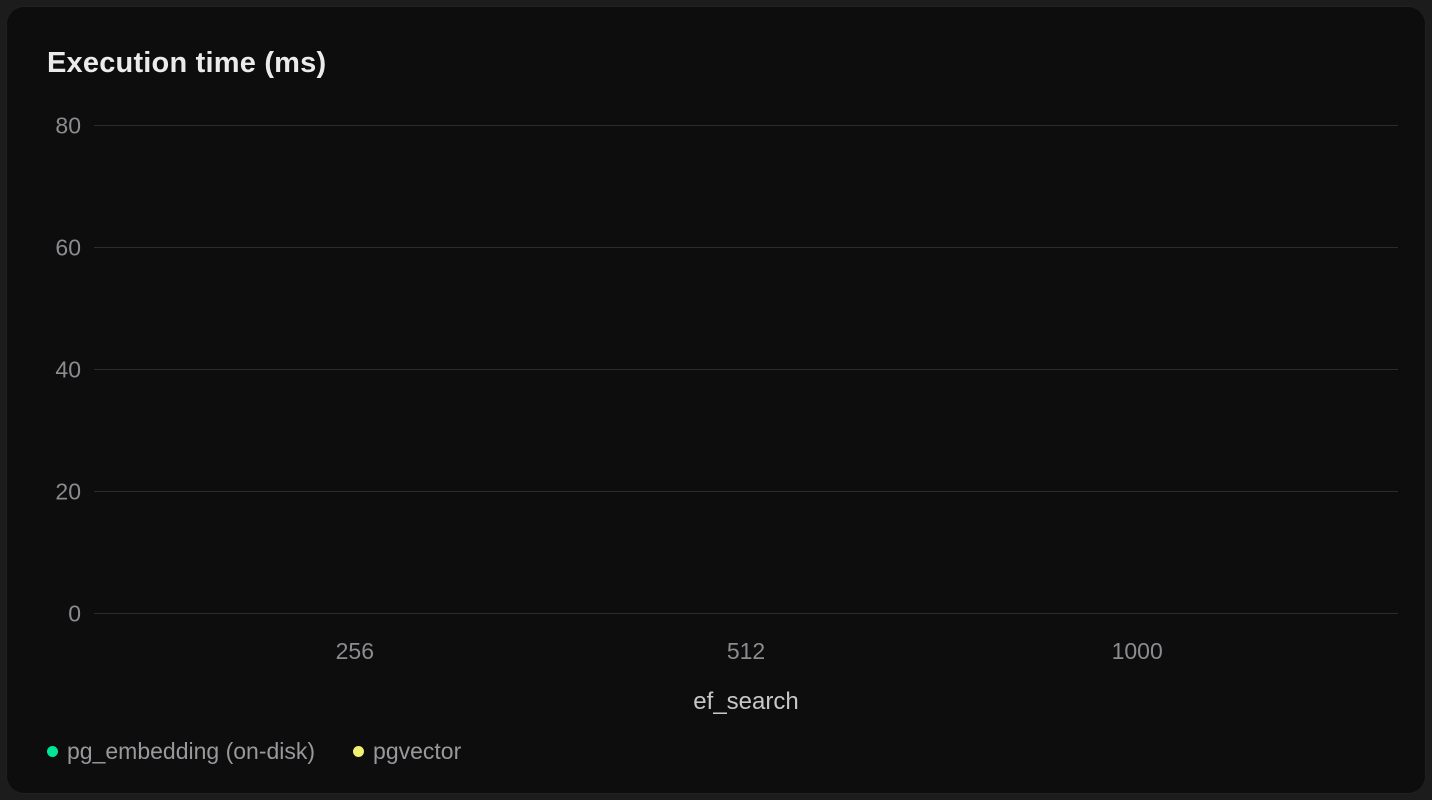  What do you see at coordinates (74, 613) in the screenshot?
I see `y-tick-label-0: 0` at bounding box center [74, 613].